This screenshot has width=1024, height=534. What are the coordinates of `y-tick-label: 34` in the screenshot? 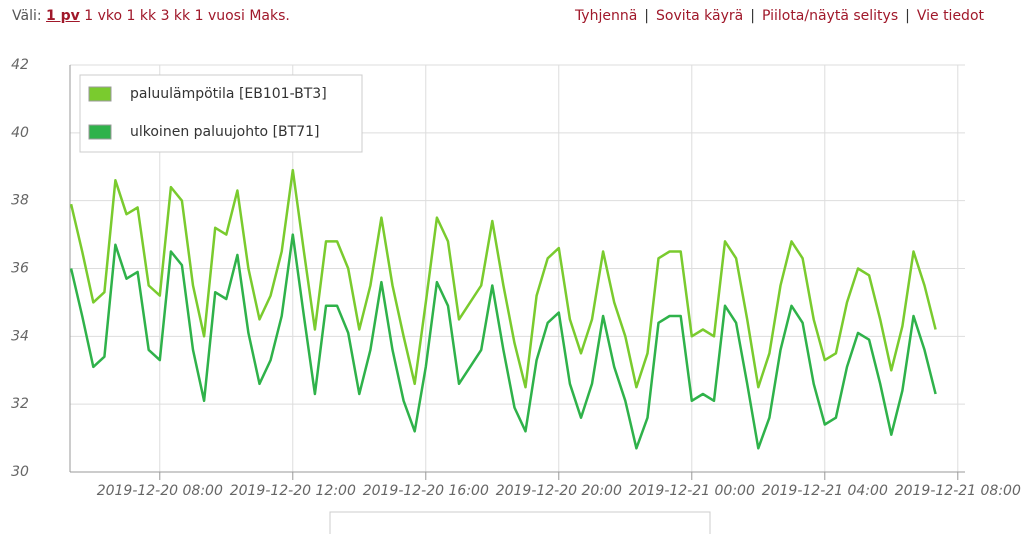 It's located at (20, 336).